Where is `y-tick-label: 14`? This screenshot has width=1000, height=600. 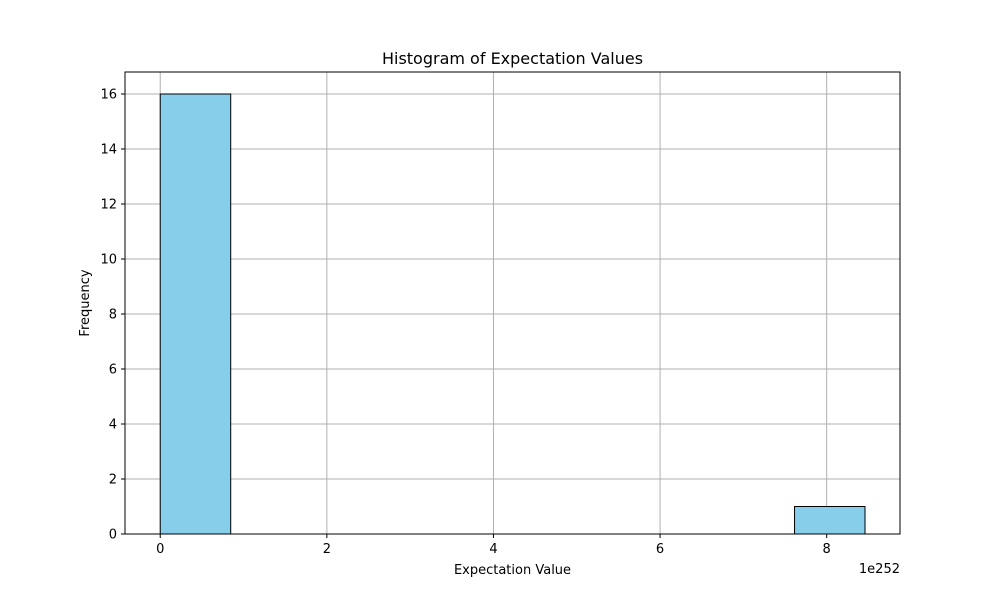
y-tick-label: 14 is located at coordinates (108, 150).